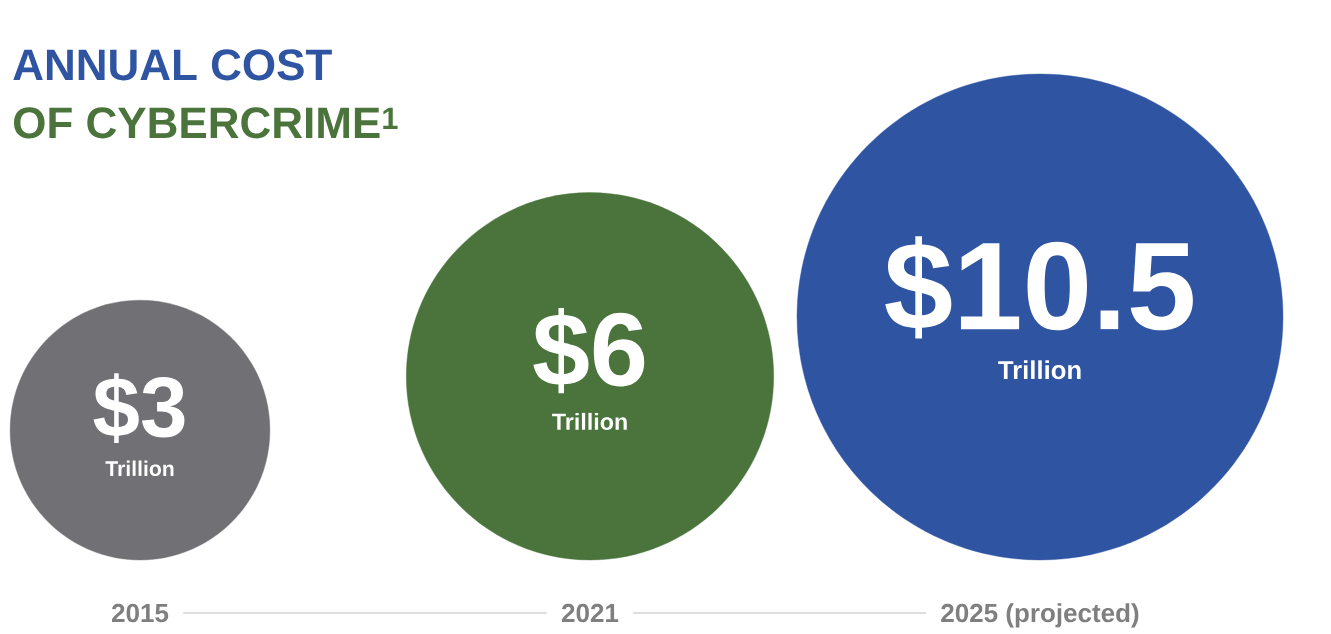 Image resolution: width=1331 pixels, height=634 pixels. I want to click on category-label: 2021, so click(590, 613).